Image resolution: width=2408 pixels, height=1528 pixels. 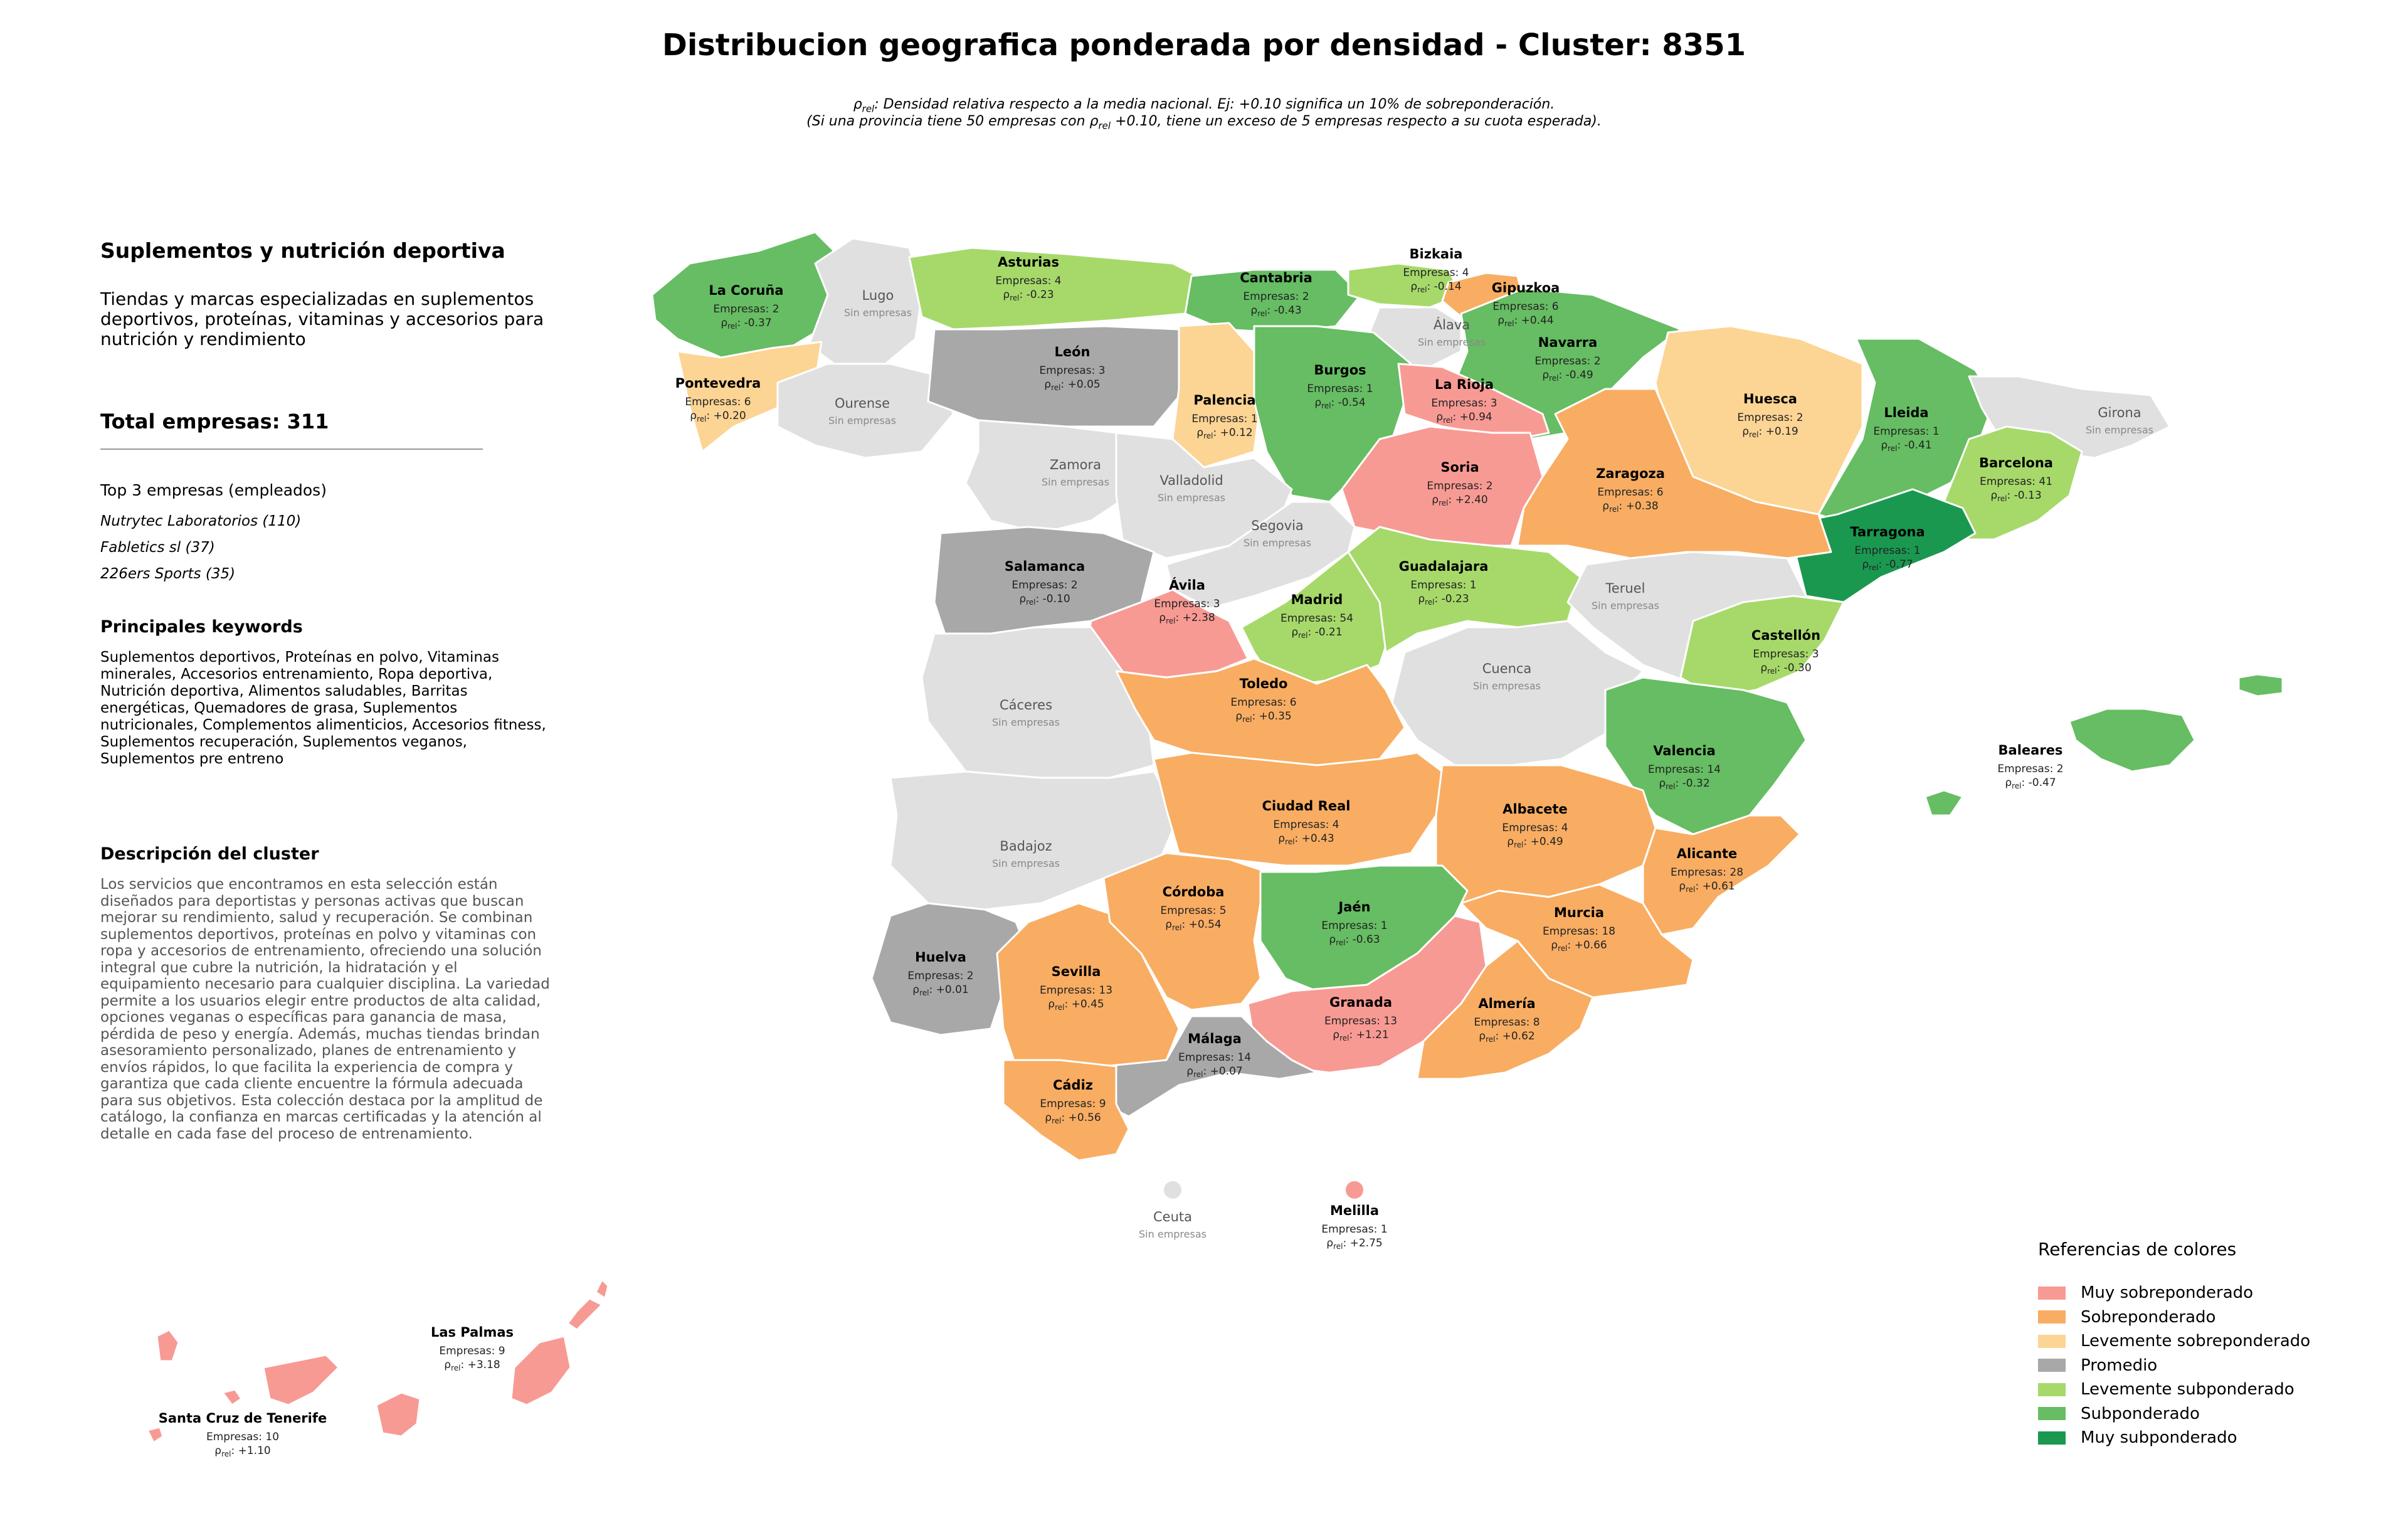 What do you see at coordinates (1507, 668) in the screenshot?
I see `province-name: Cuenca` at bounding box center [1507, 668].